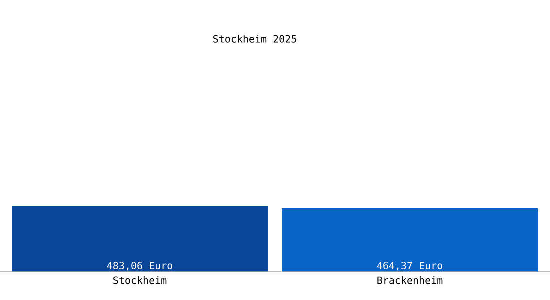 The height and width of the screenshot is (300, 550). What do you see at coordinates (140, 280) in the screenshot?
I see `x-tick-label: Stockheim` at bounding box center [140, 280].